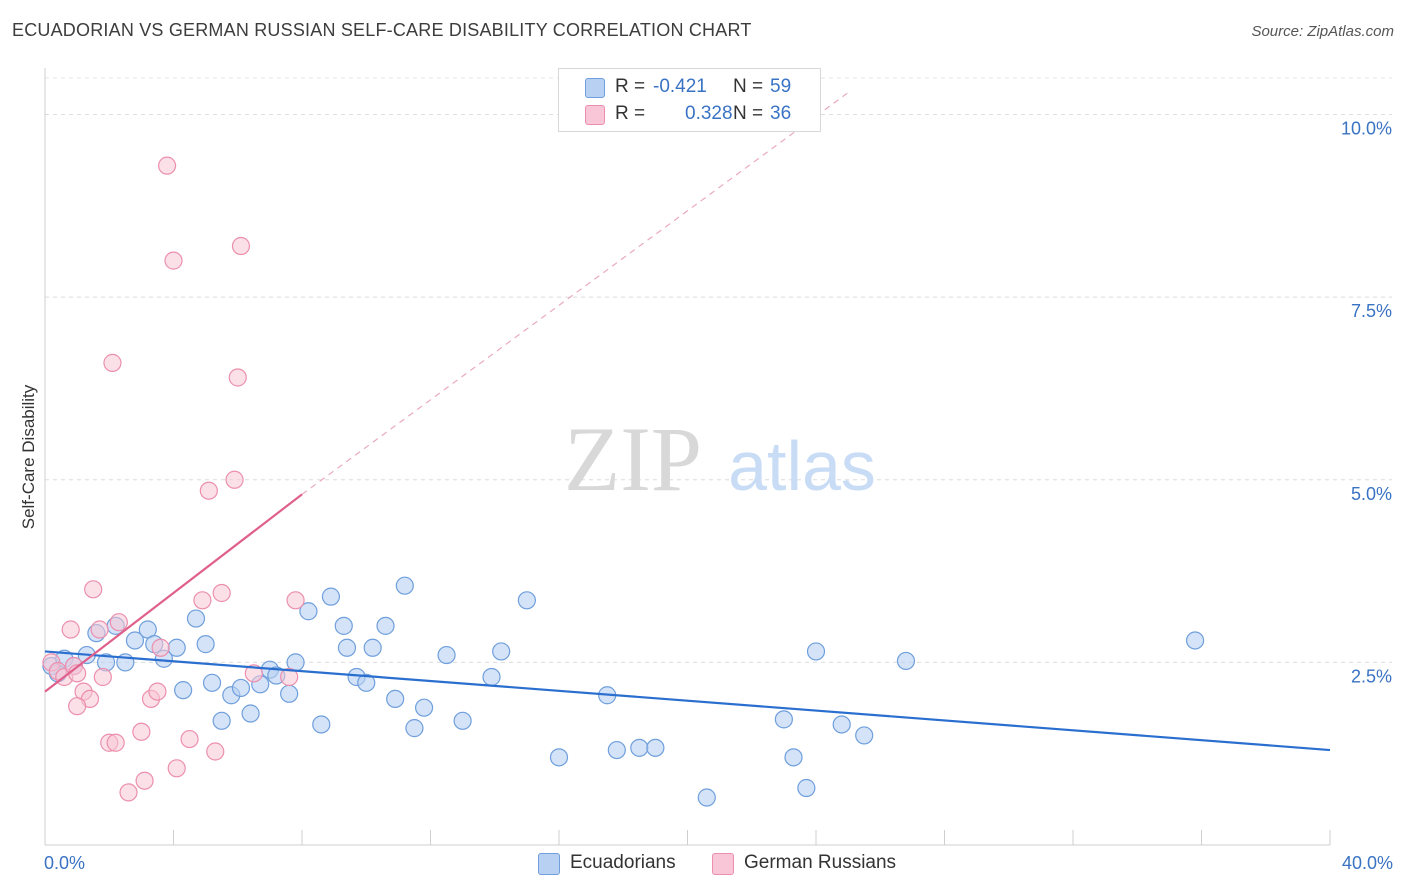  I want to click on watermark-zip: ZIP, so click(633, 459).